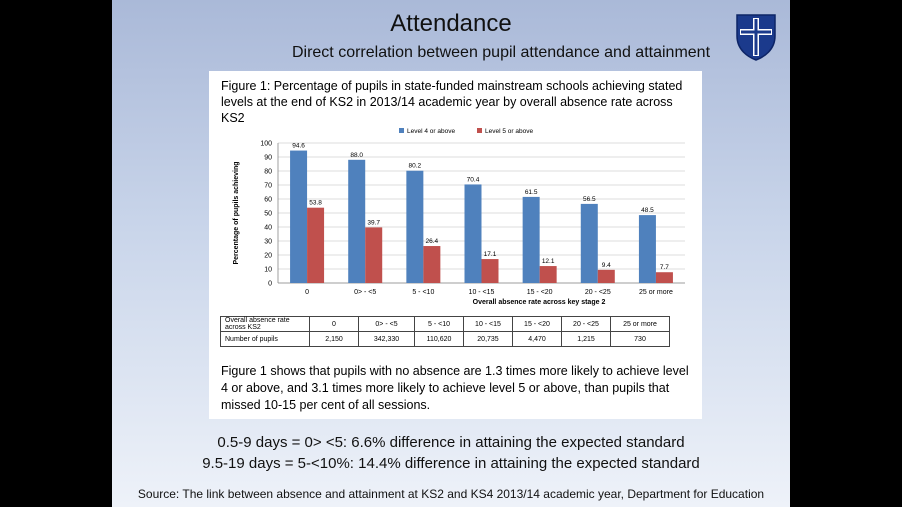 The image size is (902, 507). What do you see at coordinates (606, 265) in the screenshot?
I see `data-label: 9.4` at bounding box center [606, 265].